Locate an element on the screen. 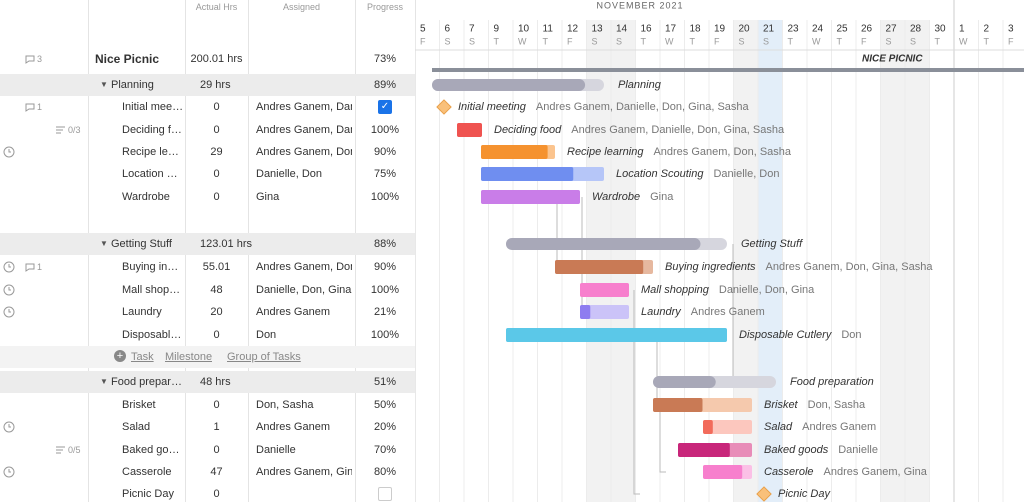 Image resolution: width=1024 pixels, height=502 pixels. assigned: Andres Ganem, Don, Sasha is located at coordinates (304, 152).